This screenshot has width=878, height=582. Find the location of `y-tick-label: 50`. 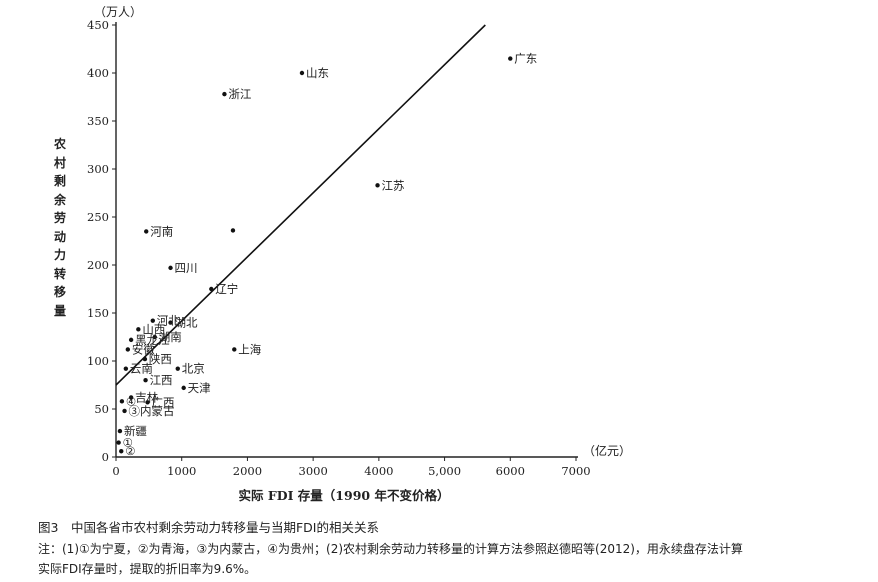

y-tick-label: 50 is located at coordinates (101, 409).